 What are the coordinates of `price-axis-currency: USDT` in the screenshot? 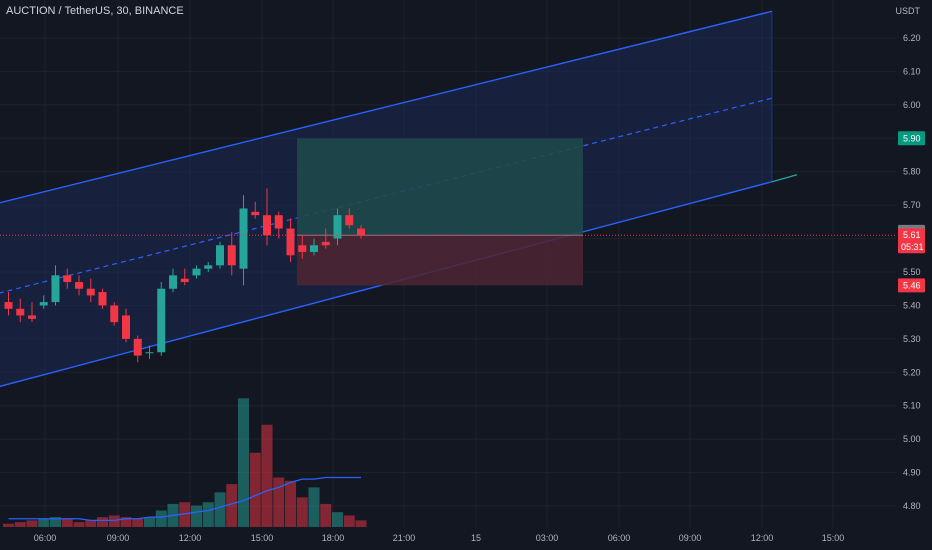 It's located at (908, 11).